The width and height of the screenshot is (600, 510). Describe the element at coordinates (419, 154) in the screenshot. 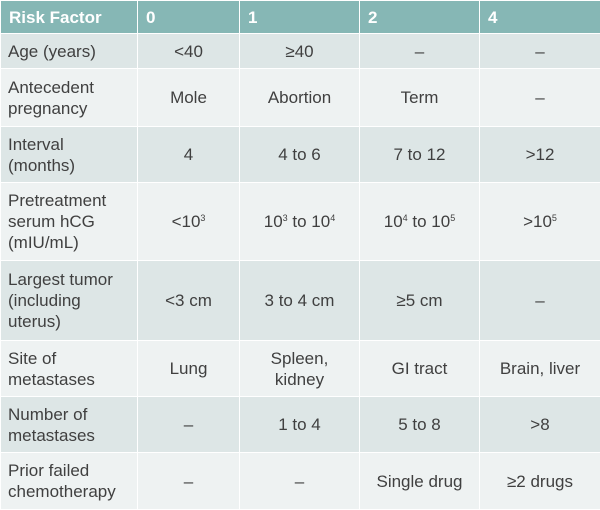

I see `table-cell: 7 to 12` at that location.